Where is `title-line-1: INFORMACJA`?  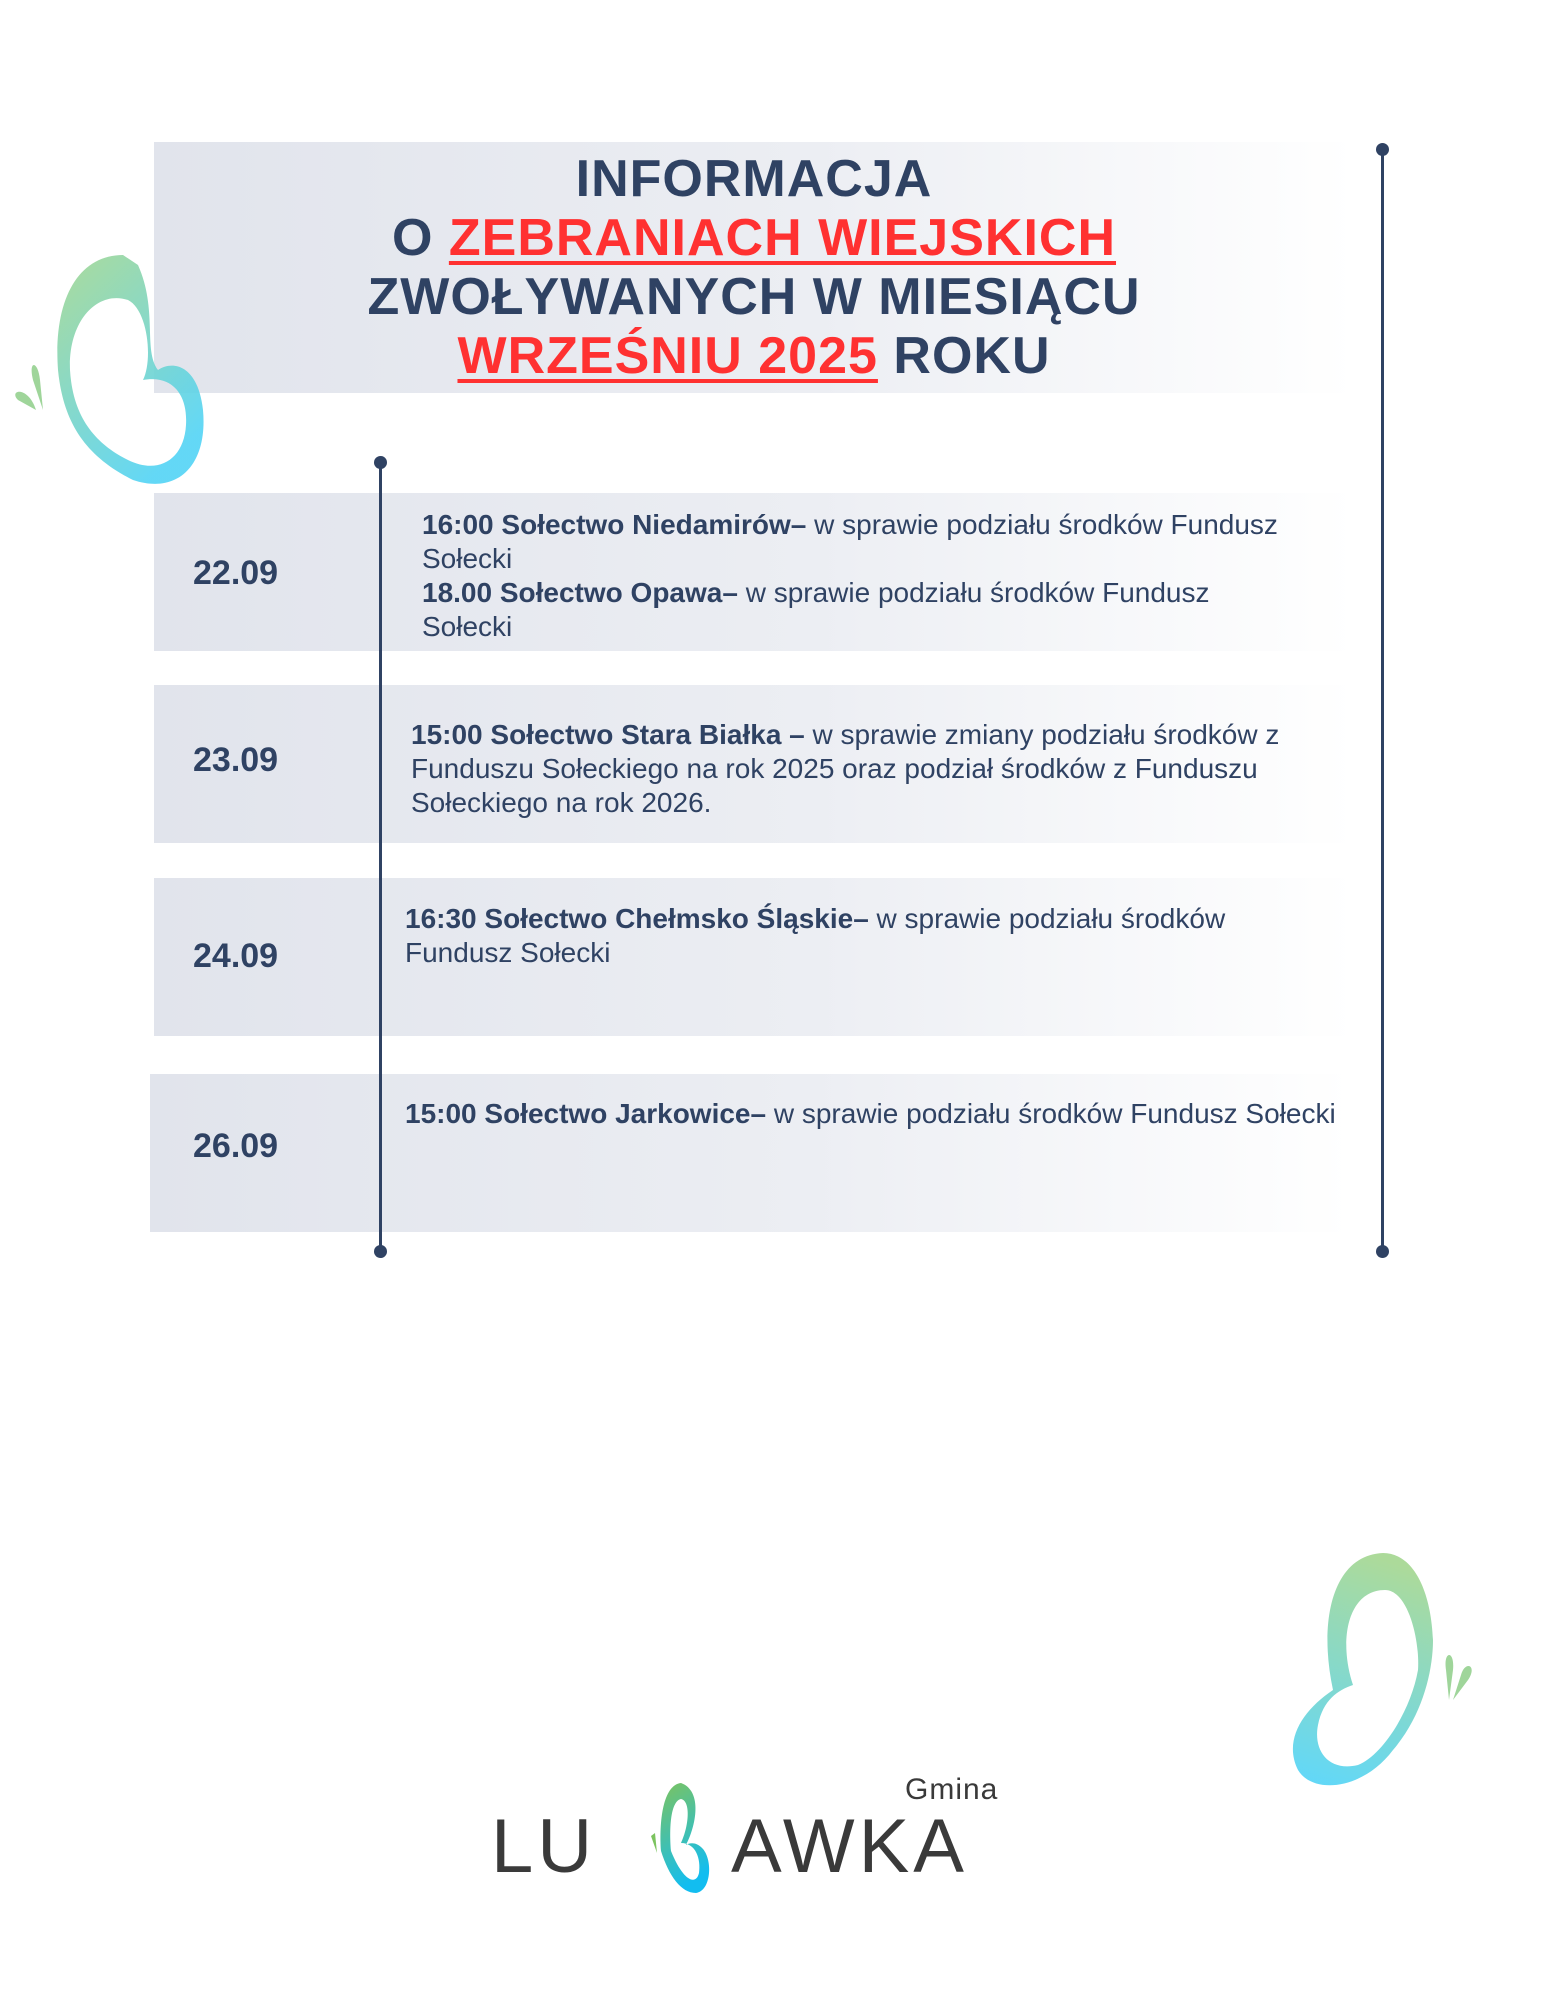 title-line-1: INFORMACJA is located at coordinates (754, 179).